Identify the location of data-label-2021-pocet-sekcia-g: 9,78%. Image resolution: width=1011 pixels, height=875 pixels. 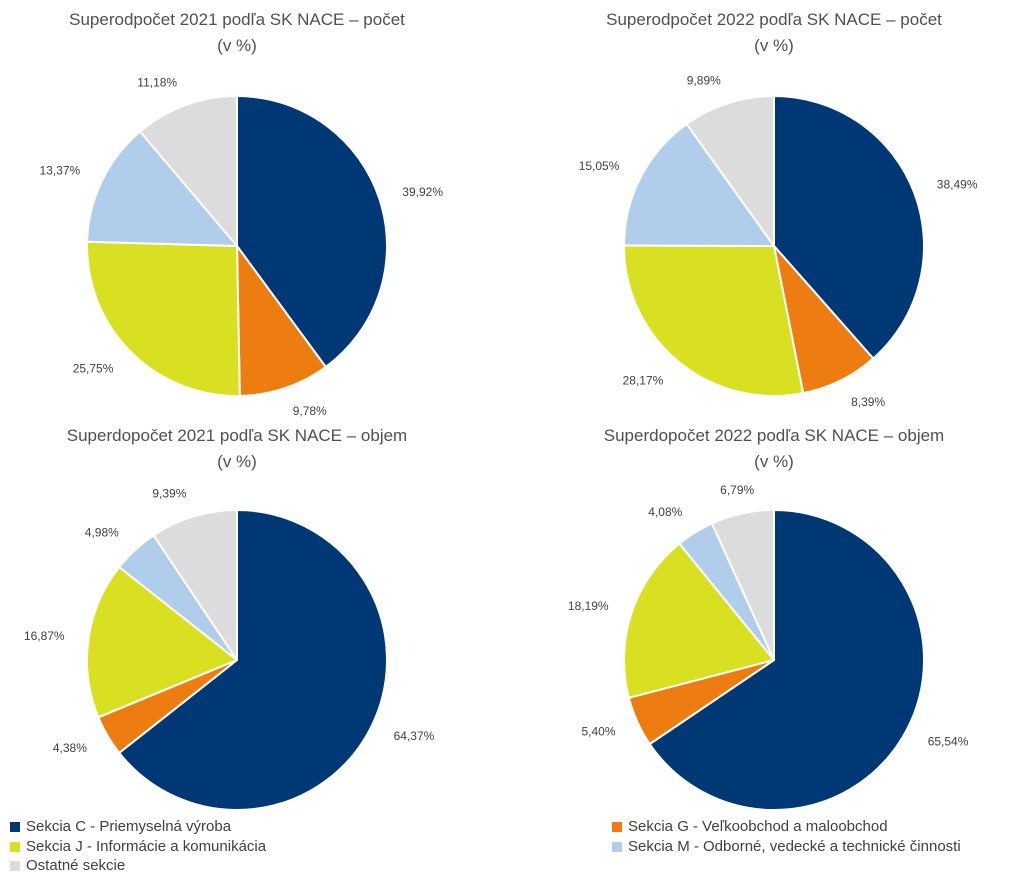
(310, 411).